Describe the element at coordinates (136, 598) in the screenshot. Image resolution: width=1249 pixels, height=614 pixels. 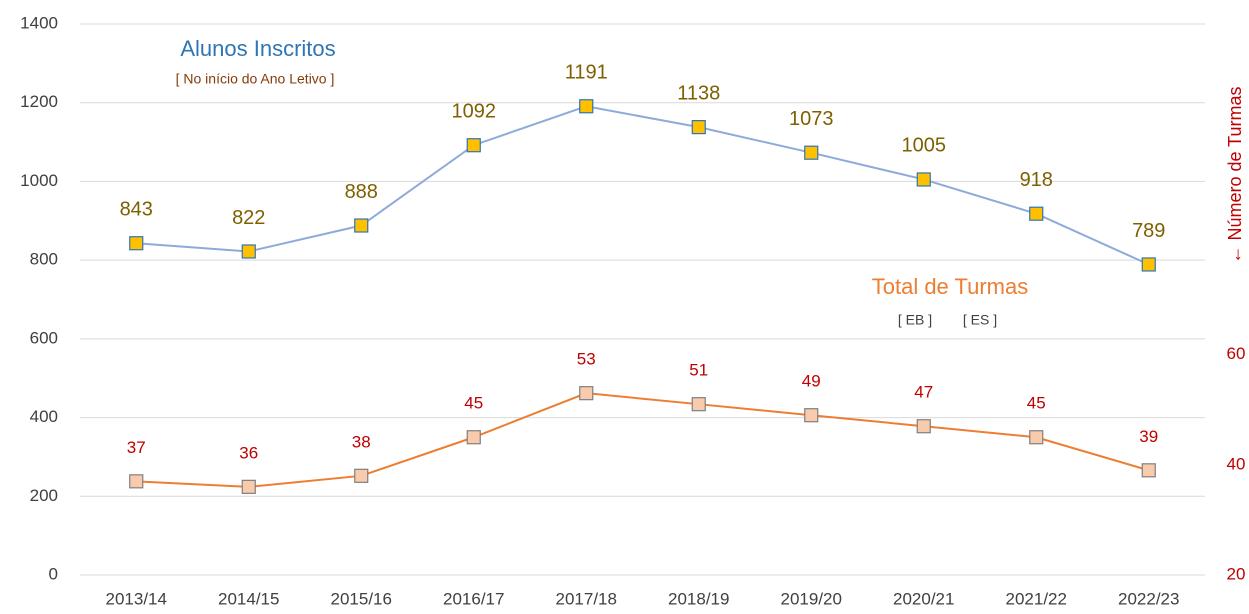
I see `x-tick-label: 2013/14` at that location.